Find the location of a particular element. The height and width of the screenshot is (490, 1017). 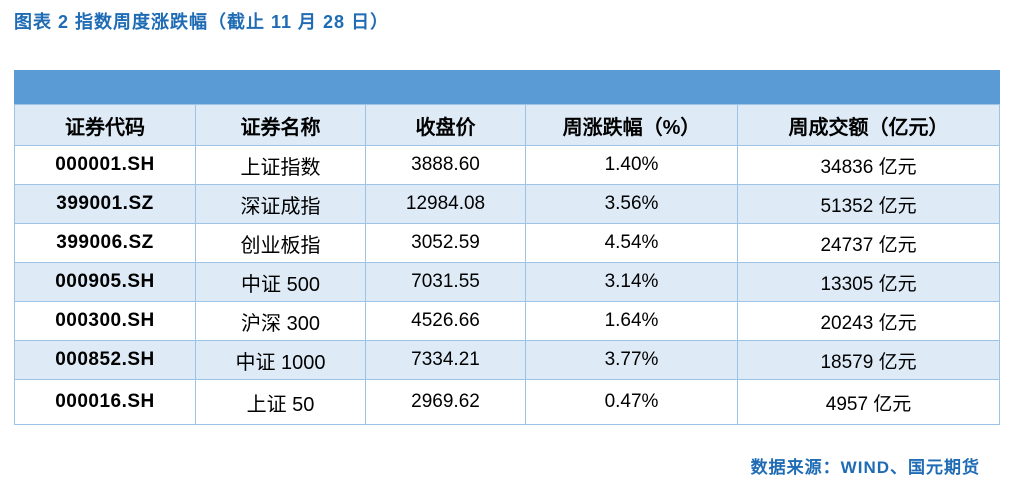

cell-weekly-change: 3.14% is located at coordinates (631, 282).